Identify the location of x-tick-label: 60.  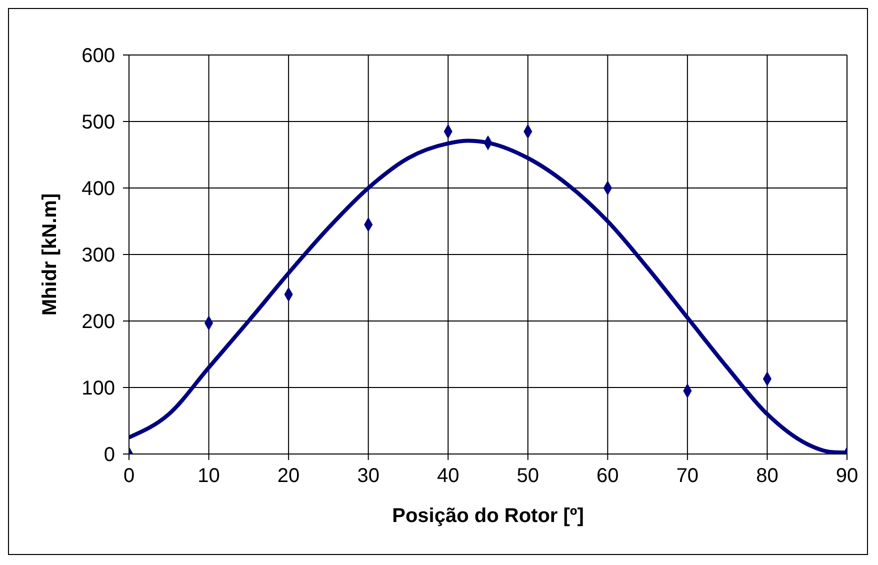
(607, 476).